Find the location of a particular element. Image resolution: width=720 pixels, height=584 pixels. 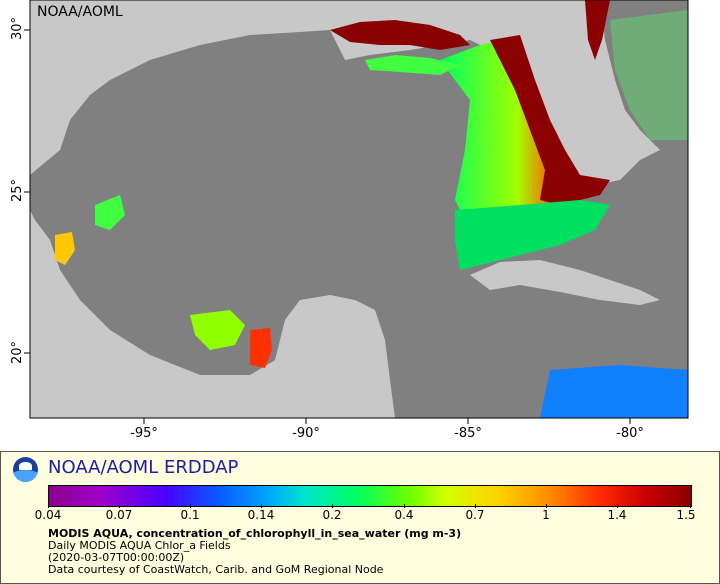

time-stamp: (2020-03-07T00:00:00Z) is located at coordinates (116, 557).